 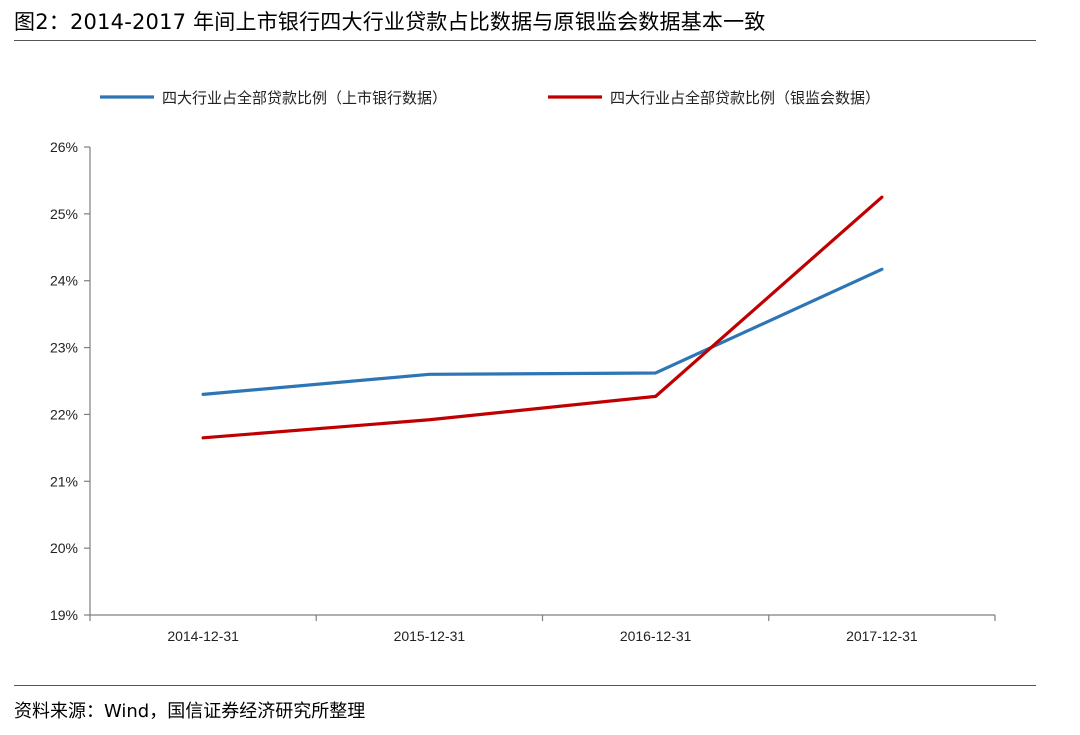 I want to click on y-tick-label: 23%, so click(x=64, y=348).